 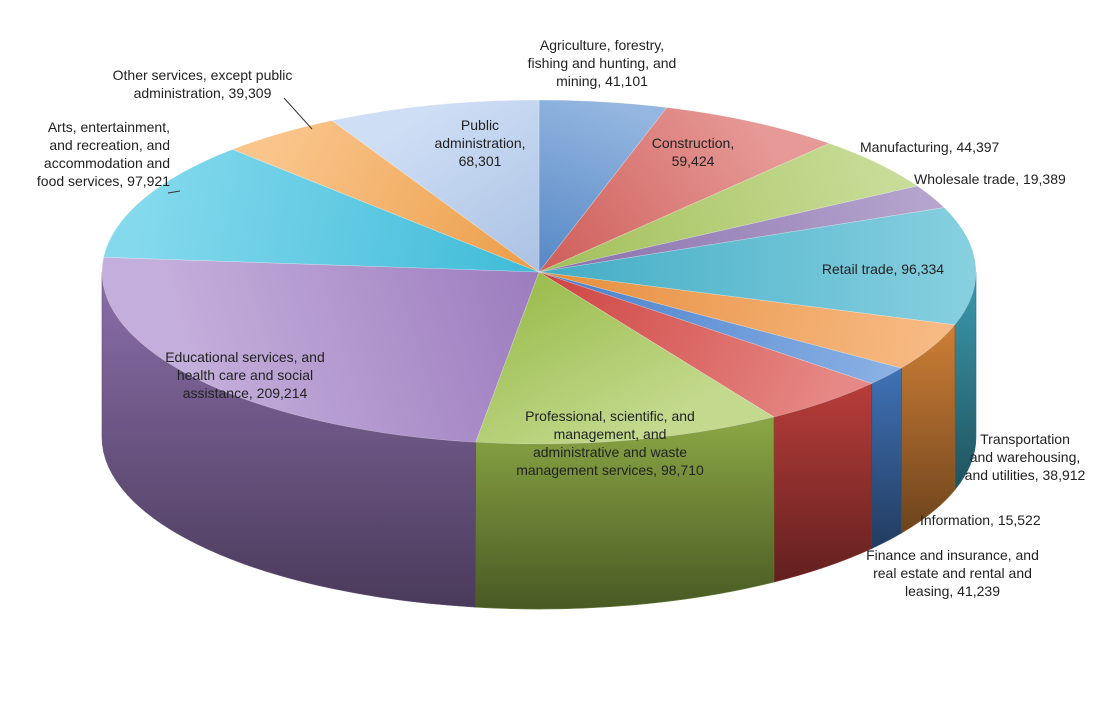 I want to click on slice-label: Public administration, 68,301, so click(x=480, y=143).